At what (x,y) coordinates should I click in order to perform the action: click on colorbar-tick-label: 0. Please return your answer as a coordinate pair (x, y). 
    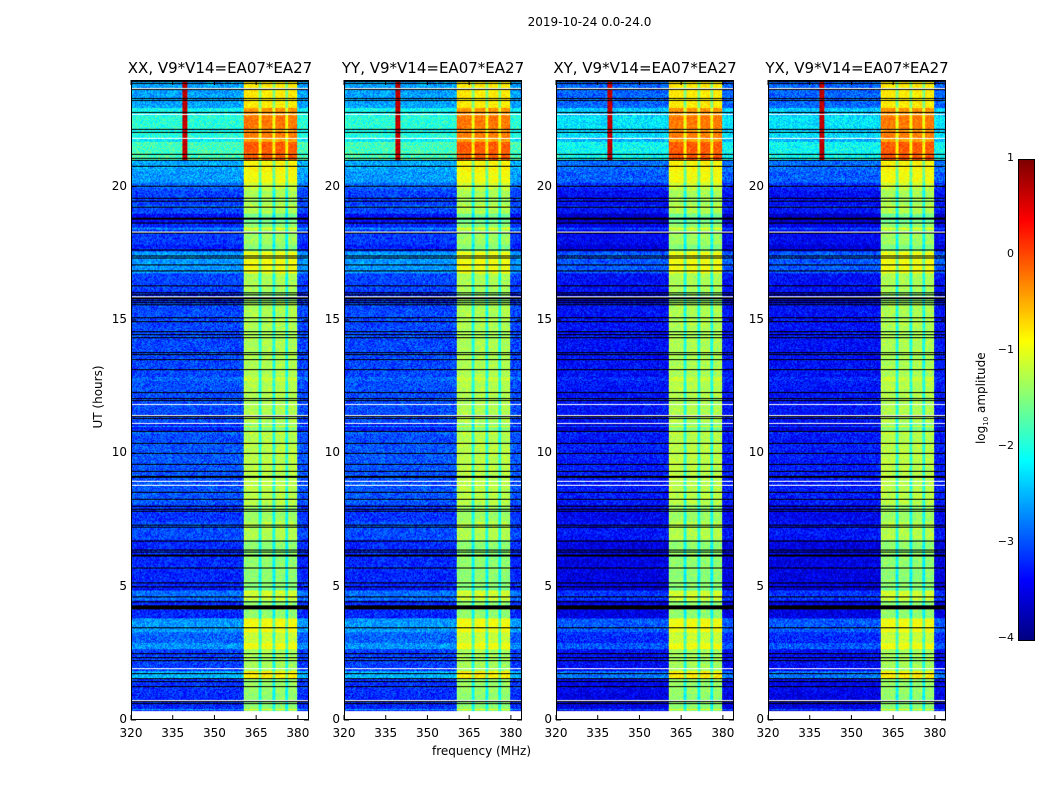
    Looking at the image, I should click on (1010, 253).